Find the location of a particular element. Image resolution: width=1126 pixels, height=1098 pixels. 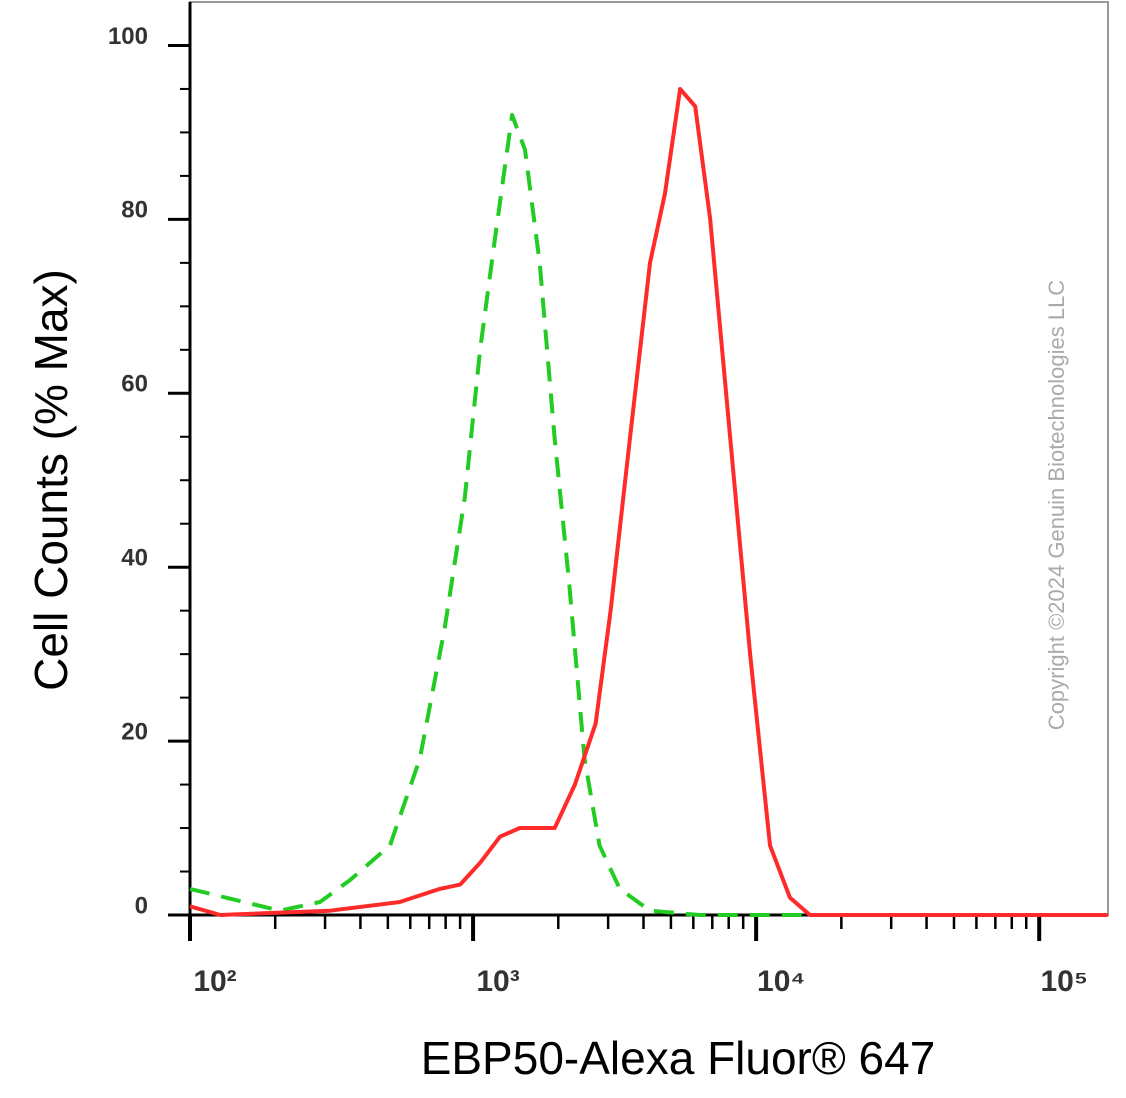

y-axis-title: Cell Counts (% Max) is located at coordinates (51, 480).